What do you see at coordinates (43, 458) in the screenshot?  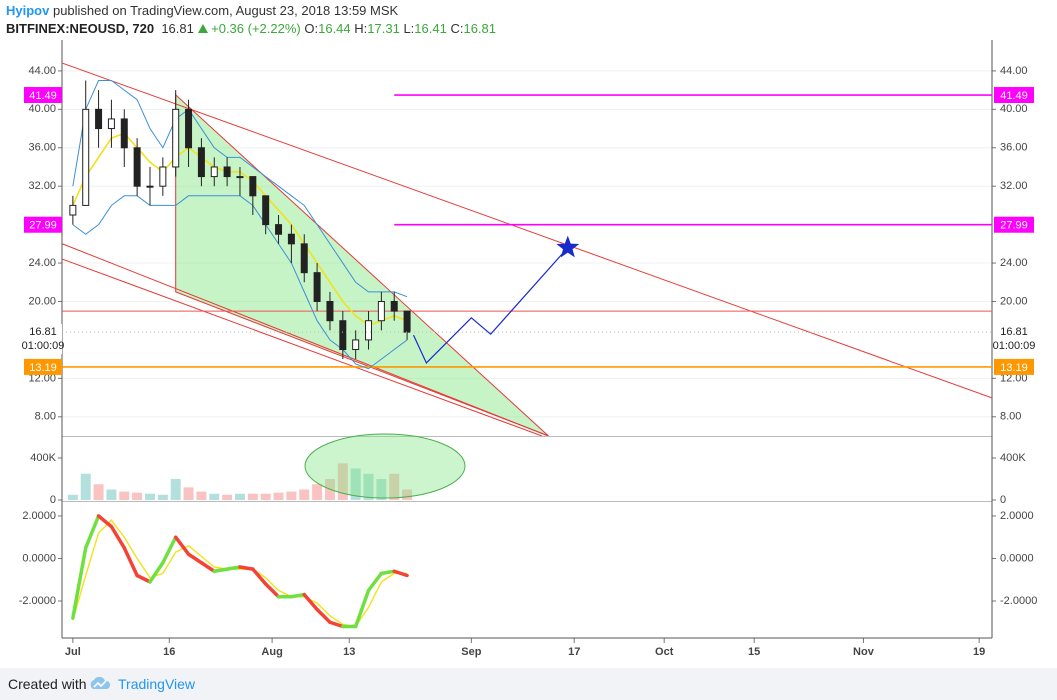 I see `y-tick-label: 400K` at bounding box center [43, 458].